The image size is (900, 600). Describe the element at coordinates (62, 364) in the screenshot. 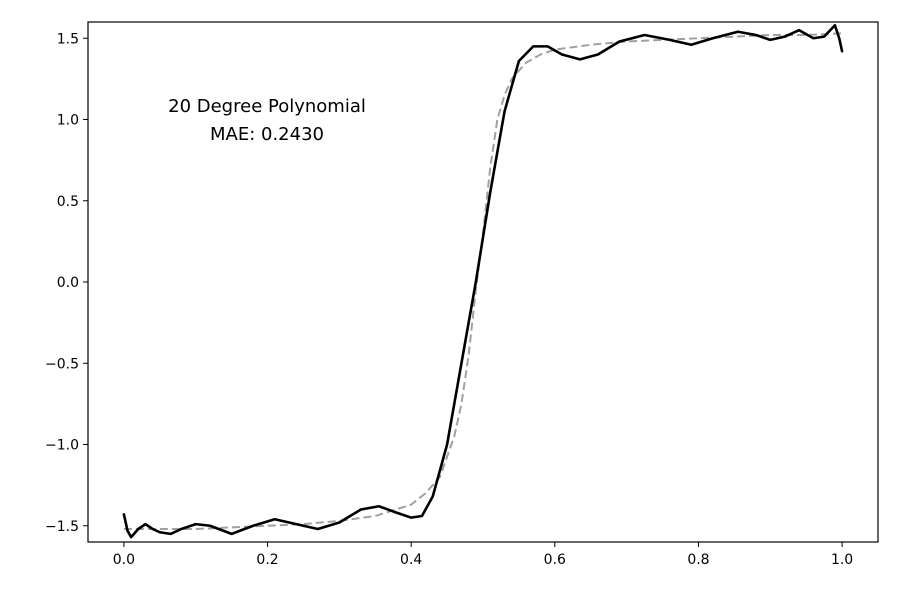

I see `y-tick-label: −0.5` at that location.